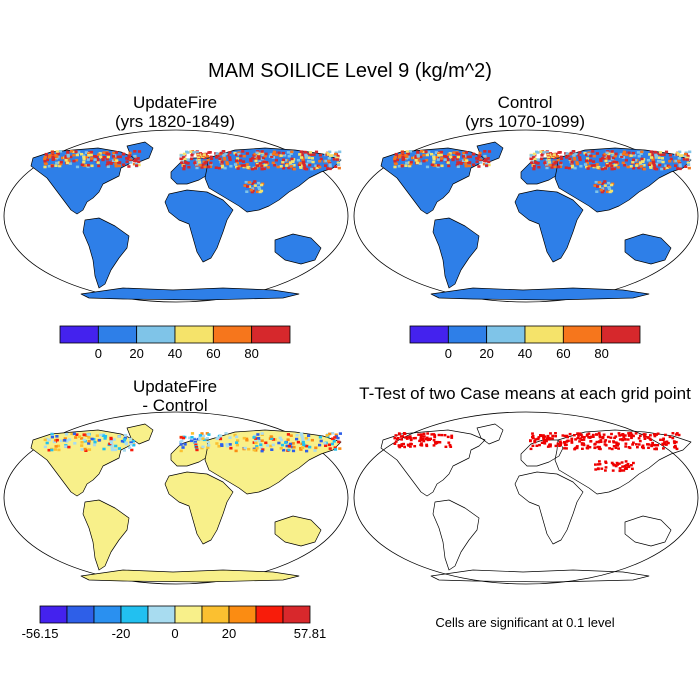  What do you see at coordinates (174, 121) in the screenshot?
I see `panel1-subtitle: (yrs 1820-1849)` at bounding box center [174, 121].